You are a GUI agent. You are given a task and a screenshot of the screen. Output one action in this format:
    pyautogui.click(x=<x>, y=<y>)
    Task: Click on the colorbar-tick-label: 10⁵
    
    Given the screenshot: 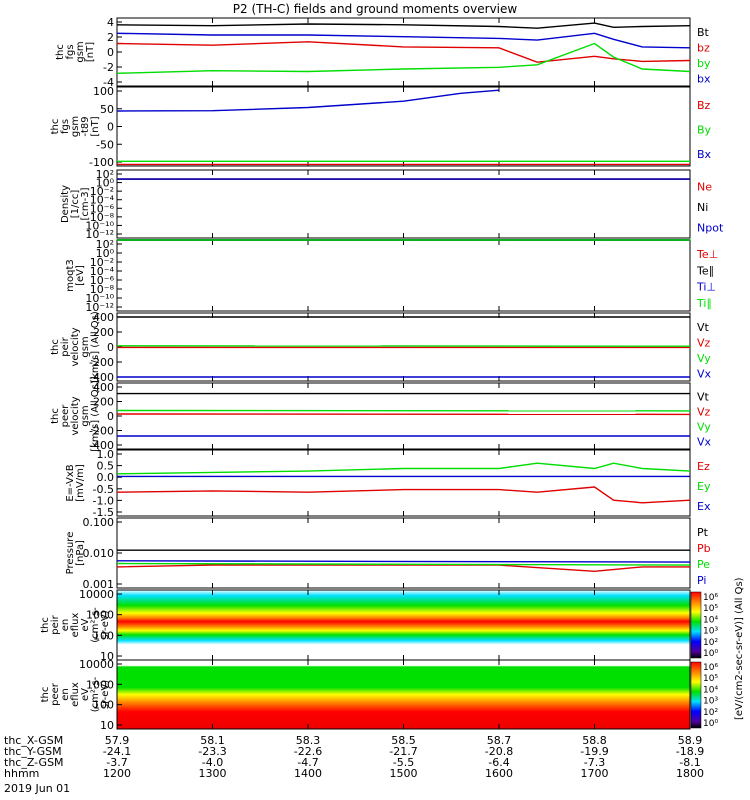 What is the action you would take?
    pyautogui.click(x=710, y=679)
    